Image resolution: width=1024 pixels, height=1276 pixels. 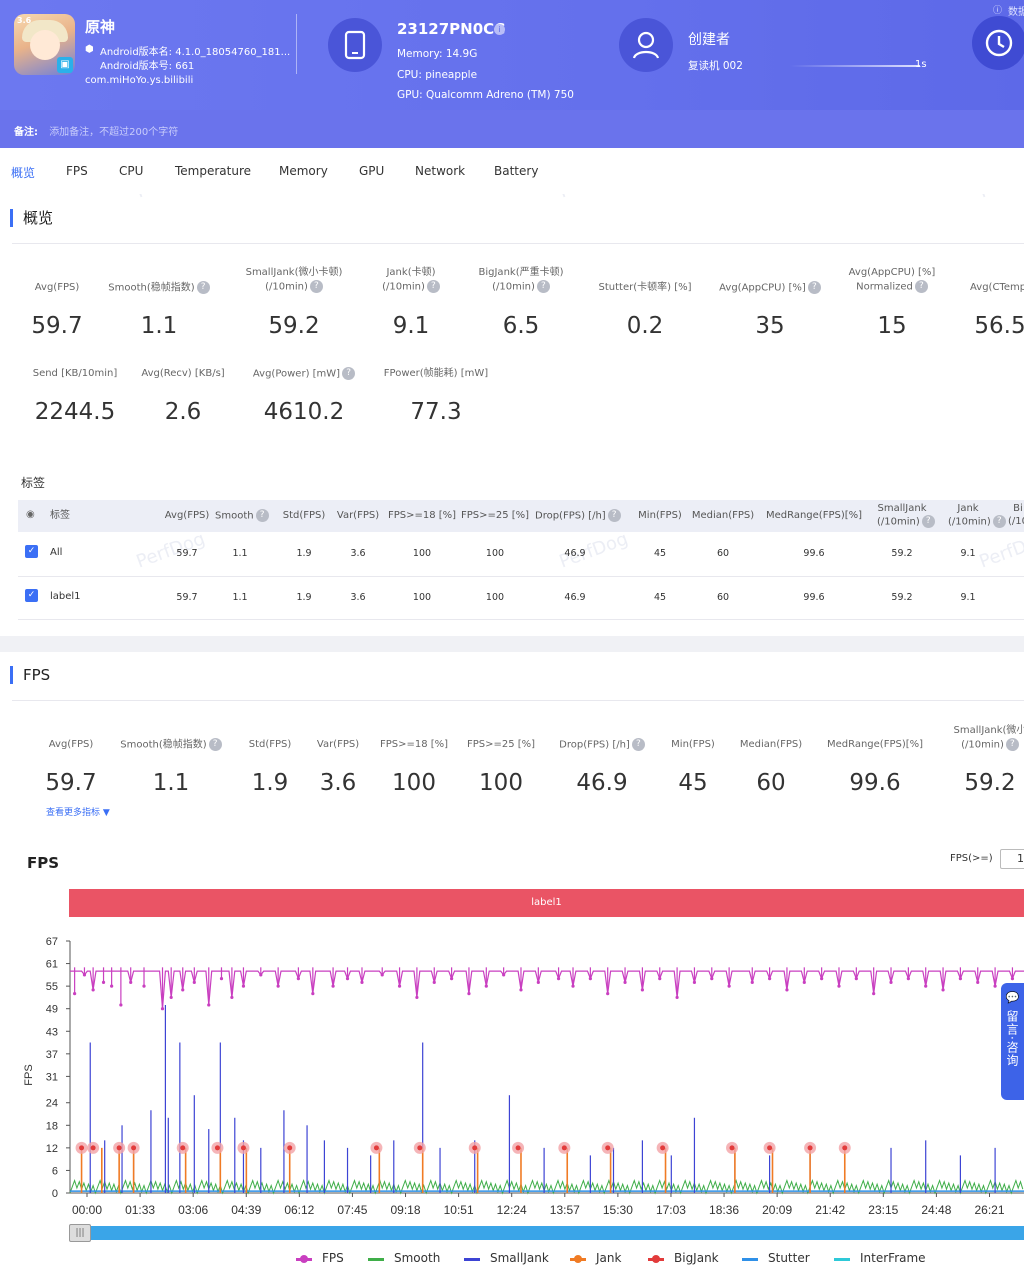 I want to click on note-bar: 备注: 添加备注，不超过200个字符, so click(x=512, y=129).